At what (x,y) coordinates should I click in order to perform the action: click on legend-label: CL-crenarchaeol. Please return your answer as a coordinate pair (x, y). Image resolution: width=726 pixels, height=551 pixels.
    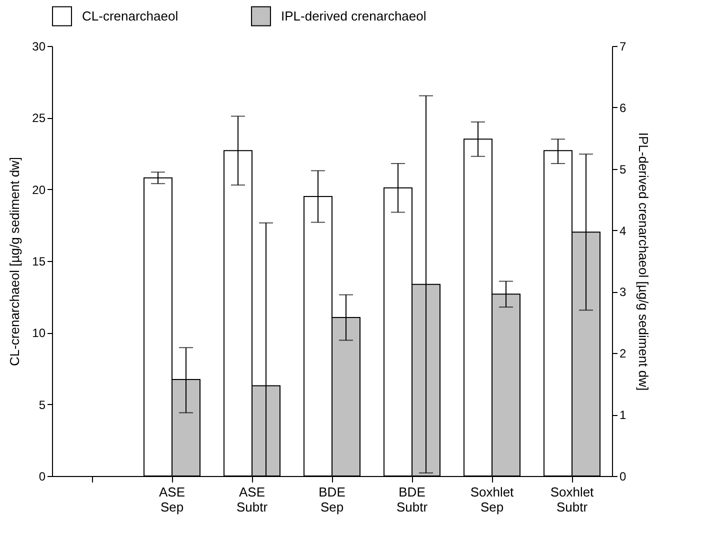
    Looking at the image, I should click on (130, 16).